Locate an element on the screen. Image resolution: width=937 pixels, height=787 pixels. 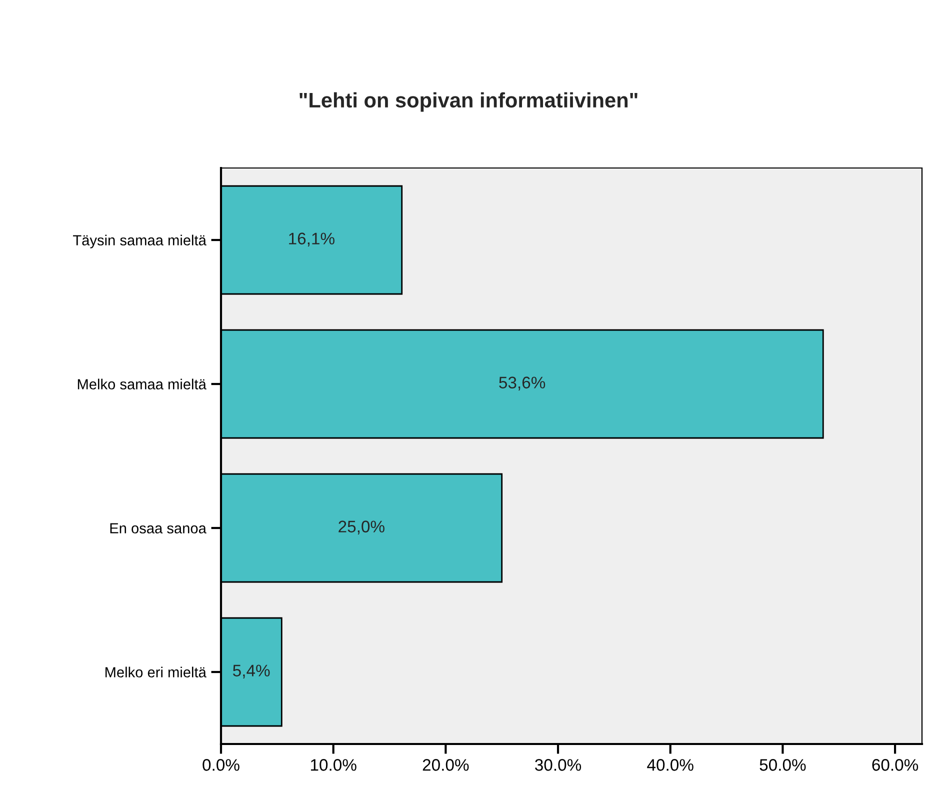
y-tick-label: En osaa sanoa is located at coordinates (158, 528).